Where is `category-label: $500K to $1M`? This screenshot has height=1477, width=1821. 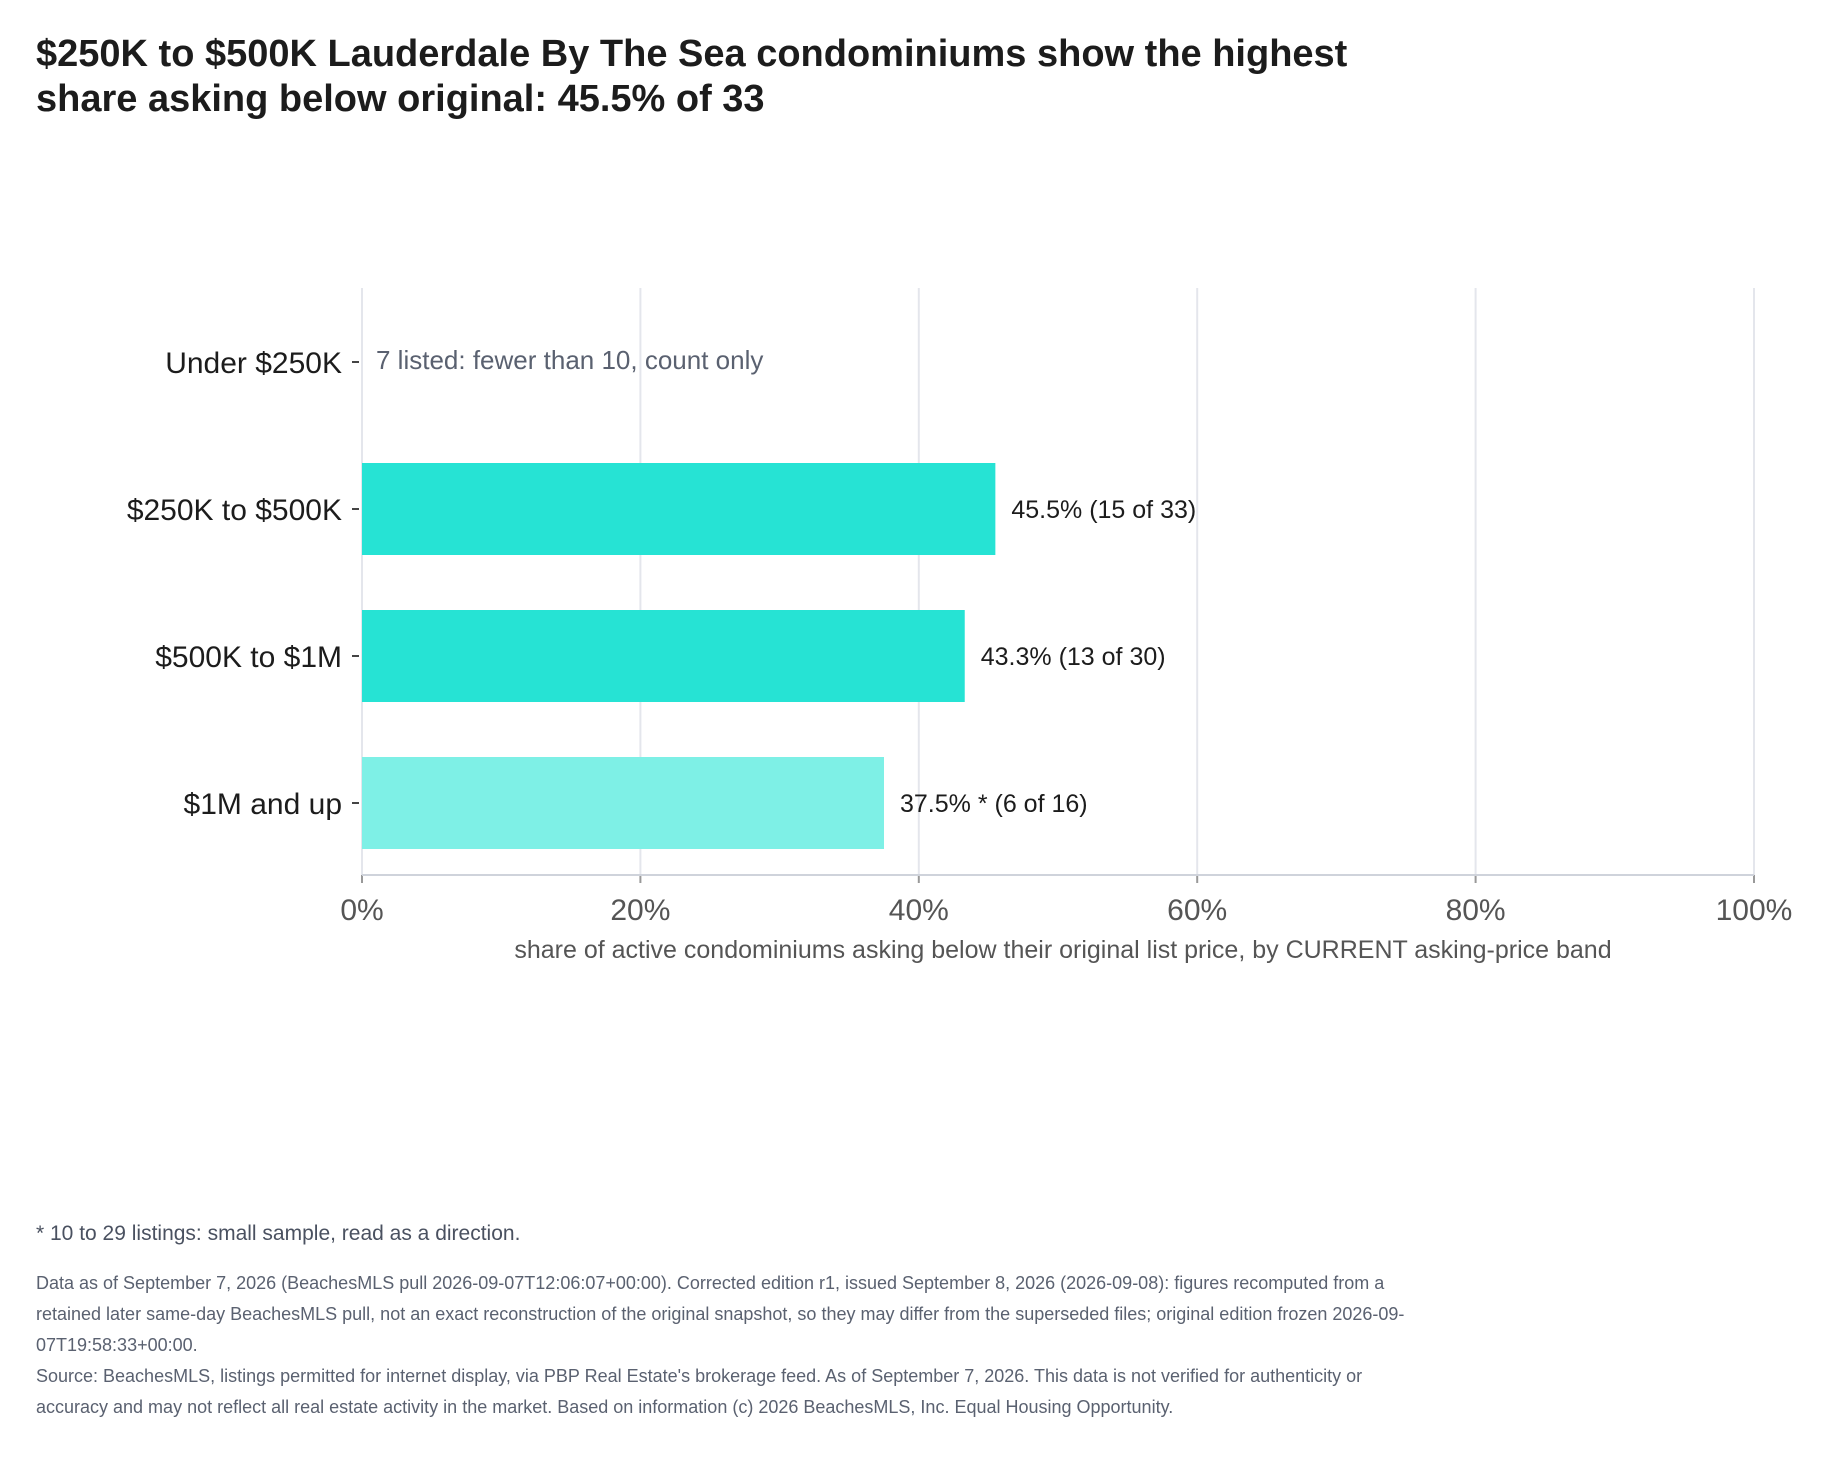
category-label: $500K to $1M is located at coordinates (248, 657).